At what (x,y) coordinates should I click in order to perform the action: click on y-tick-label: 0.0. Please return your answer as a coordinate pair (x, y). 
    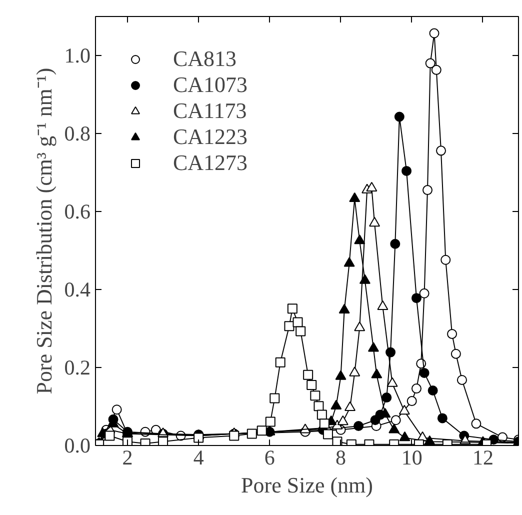
    Looking at the image, I should click on (77, 446).